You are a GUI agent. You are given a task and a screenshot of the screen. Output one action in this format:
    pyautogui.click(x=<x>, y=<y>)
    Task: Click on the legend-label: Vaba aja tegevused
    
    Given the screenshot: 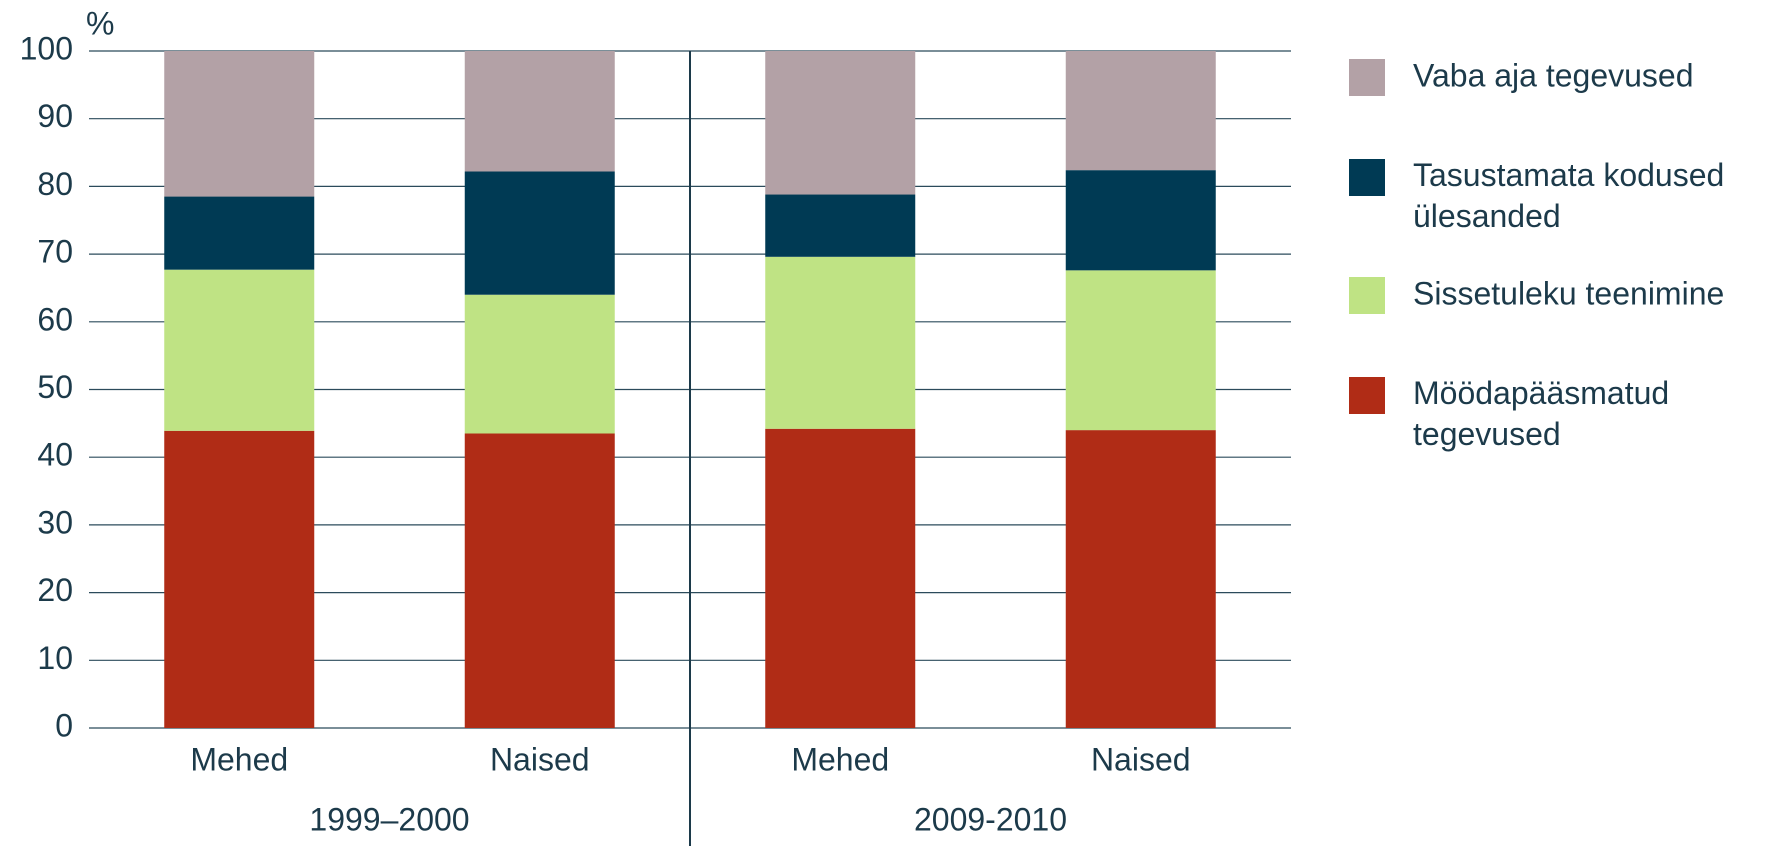 What is the action you would take?
    pyautogui.click(x=1553, y=75)
    